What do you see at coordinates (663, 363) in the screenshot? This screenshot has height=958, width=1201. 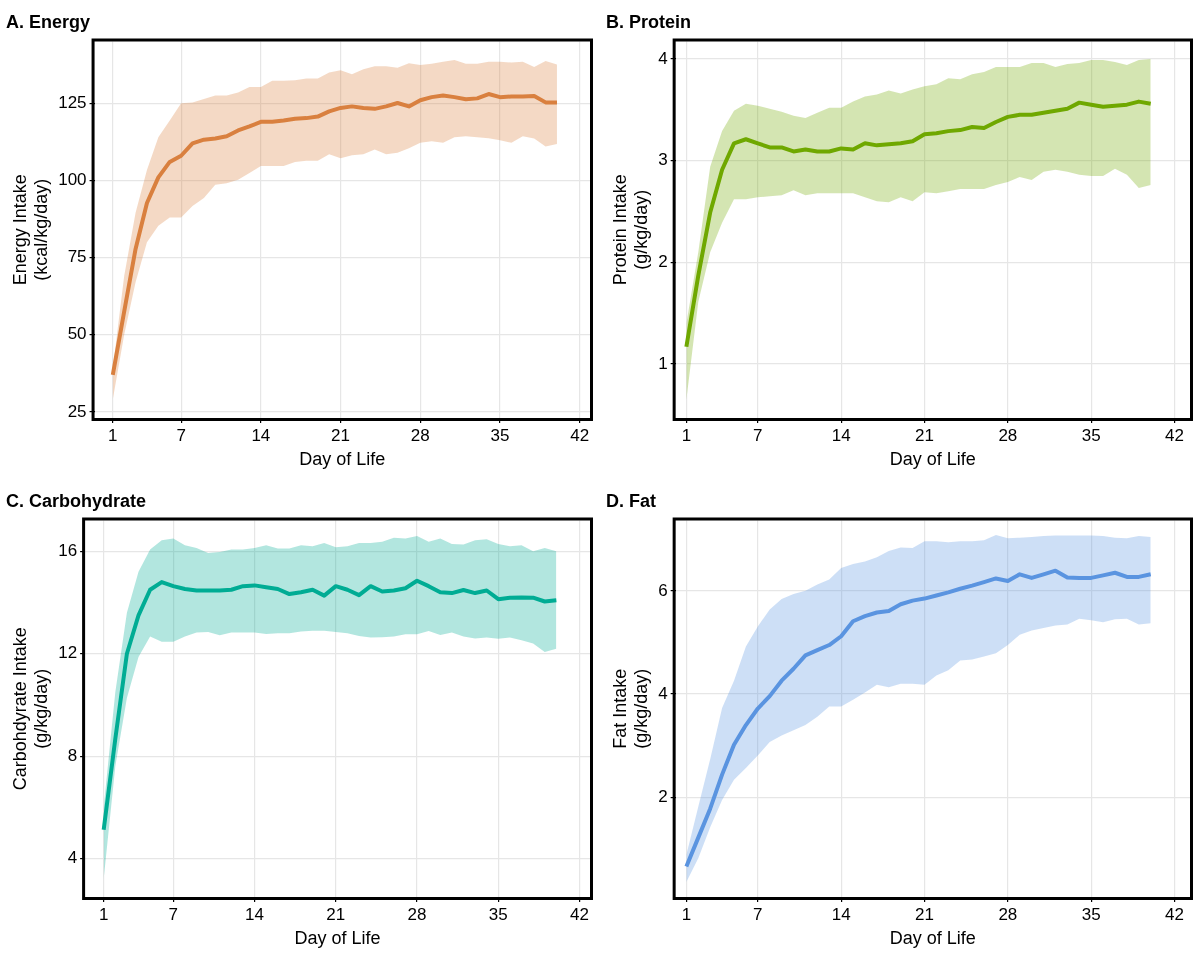 I see `y-tick-label: 1` at bounding box center [663, 363].